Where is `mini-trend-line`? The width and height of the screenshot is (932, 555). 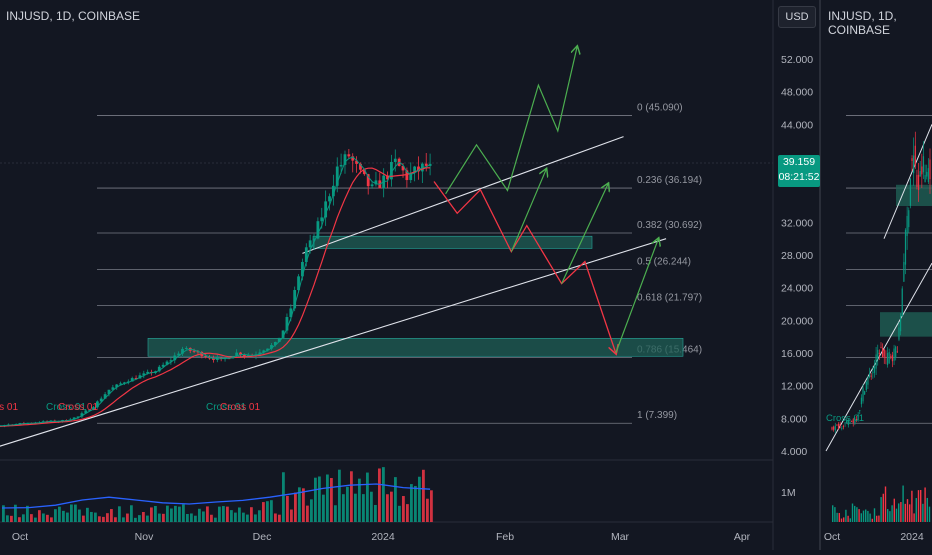
mini-trend-line is located at coordinates (907, 181).